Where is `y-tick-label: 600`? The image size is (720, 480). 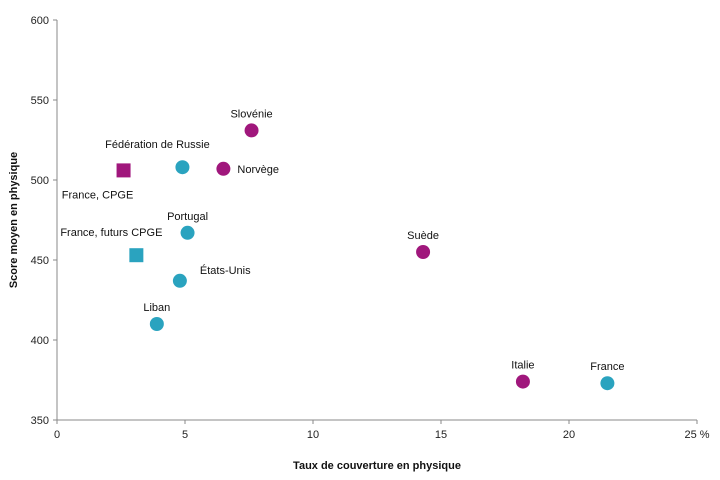 y-tick-label: 600 is located at coordinates (40, 21).